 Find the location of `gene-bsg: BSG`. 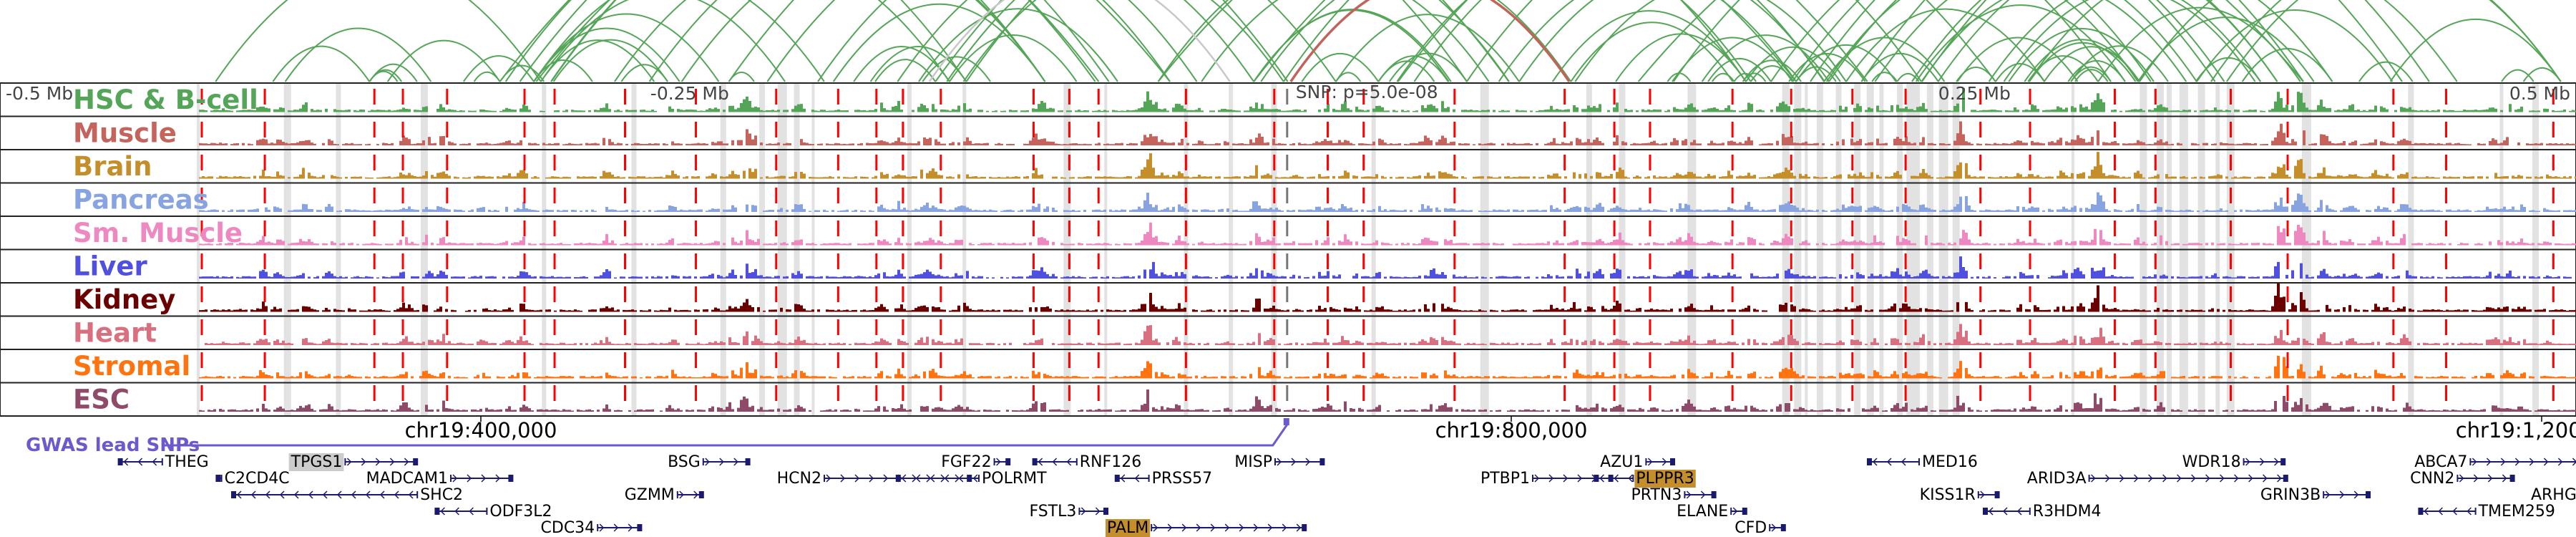

gene-bsg: BSG is located at coordinates (709, 462).